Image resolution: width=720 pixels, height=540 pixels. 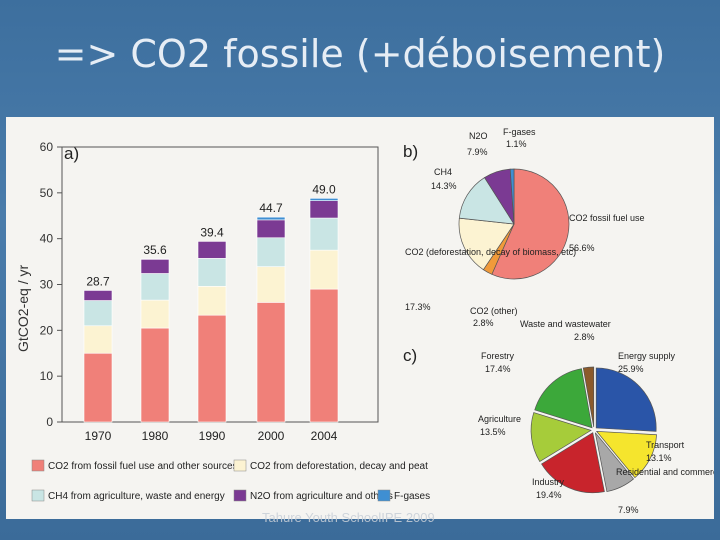 What do you see at coordinates (418, 307) in the screenshot?
I see `pct-co2-deforestation: 17.3%` at bounding box center [418, 307].